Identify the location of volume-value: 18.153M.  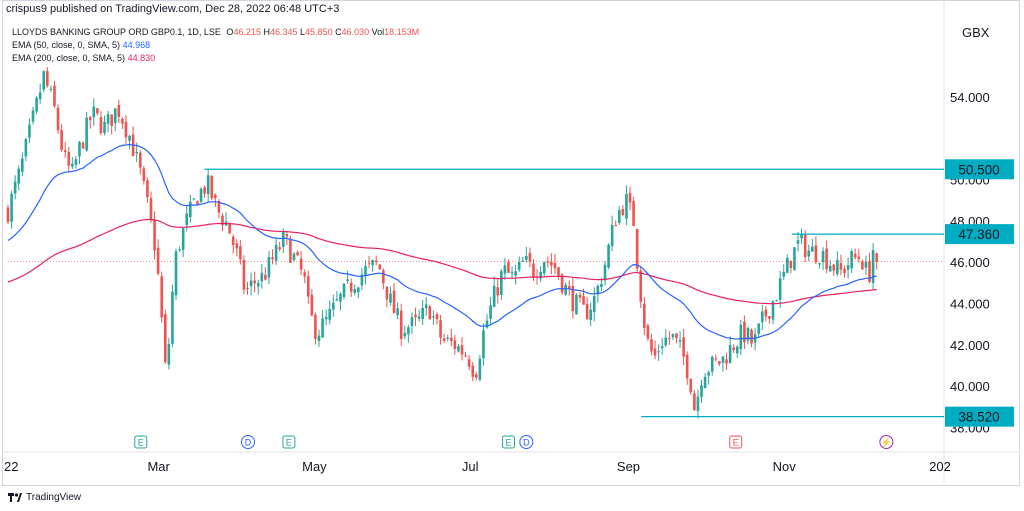
(402, 32).